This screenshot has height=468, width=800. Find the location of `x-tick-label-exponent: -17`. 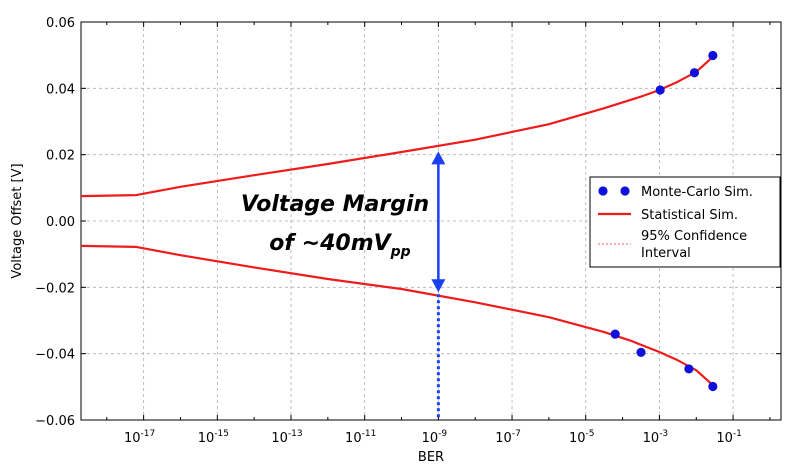

x-tick-label-exponent: -17 is located at coordinates (148, 434).